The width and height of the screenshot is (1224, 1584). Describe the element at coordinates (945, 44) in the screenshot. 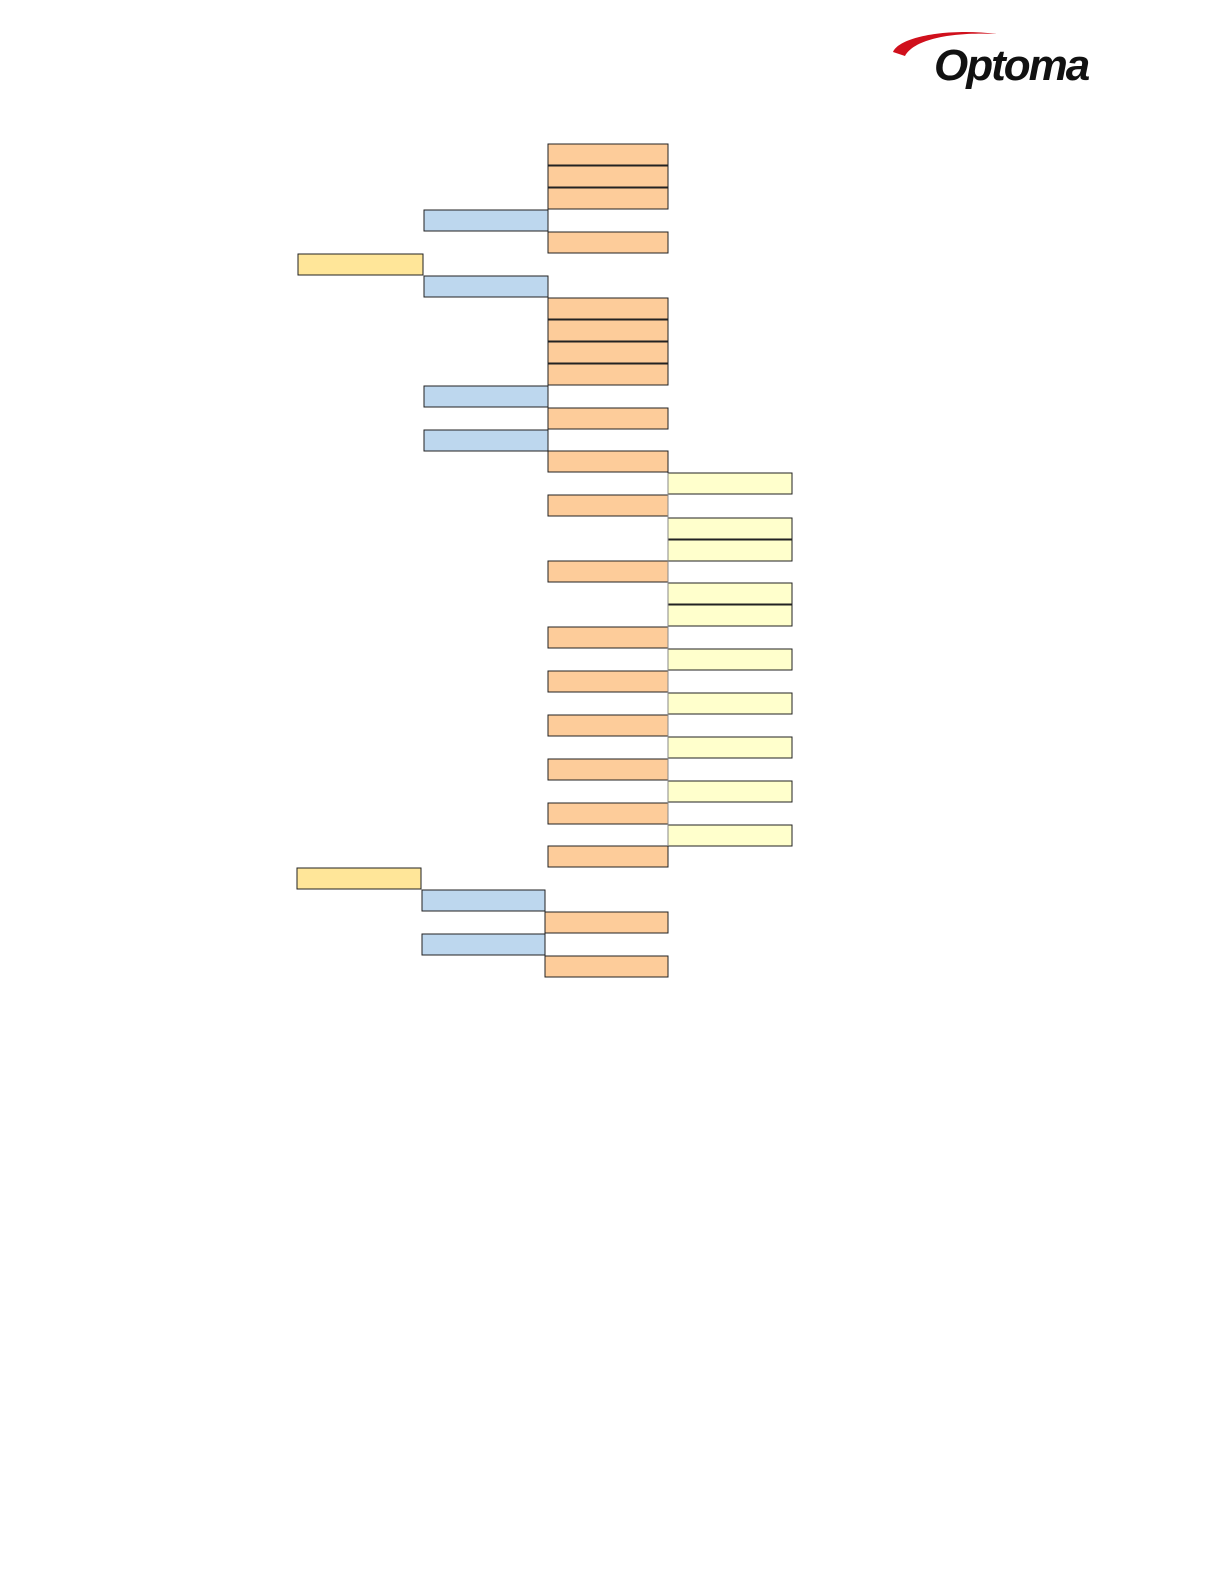

I see `logo-swoosh` at that location.